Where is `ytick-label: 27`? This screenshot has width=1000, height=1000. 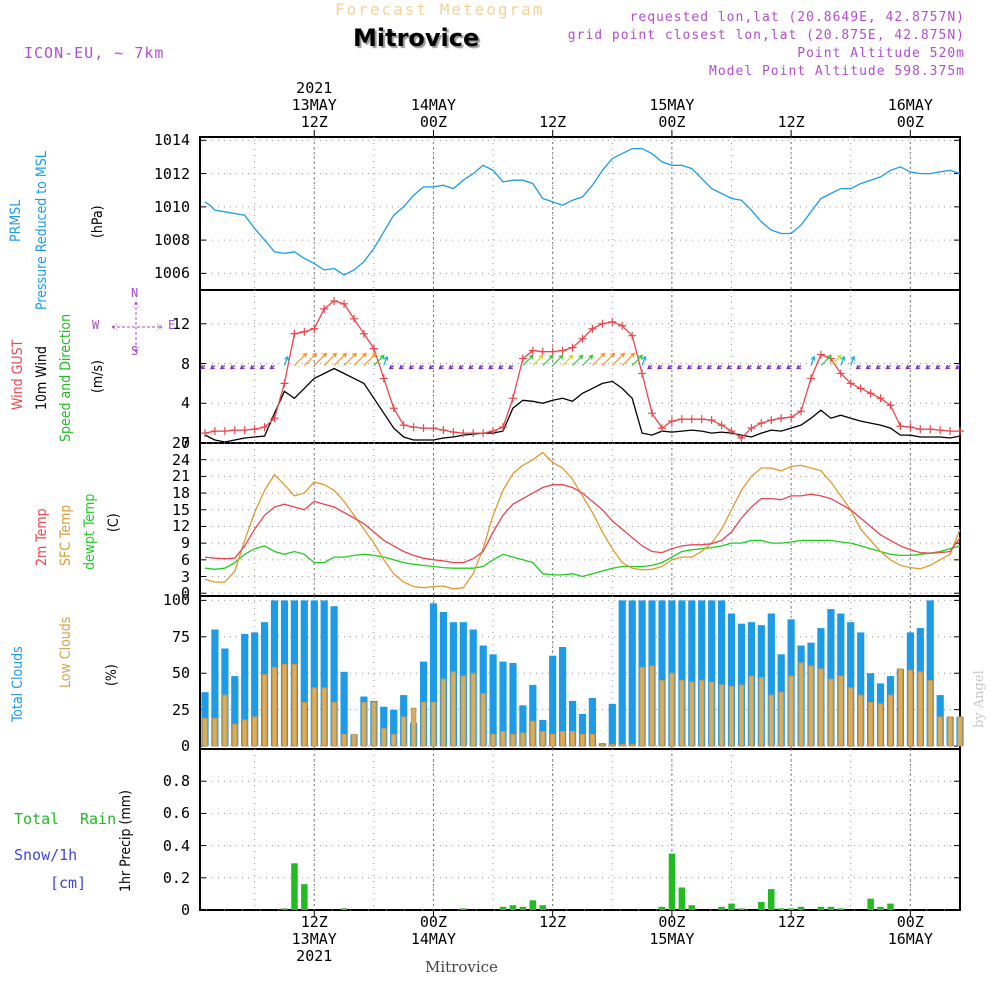 ytick-label: 27 is located at coordinates (180, 443).